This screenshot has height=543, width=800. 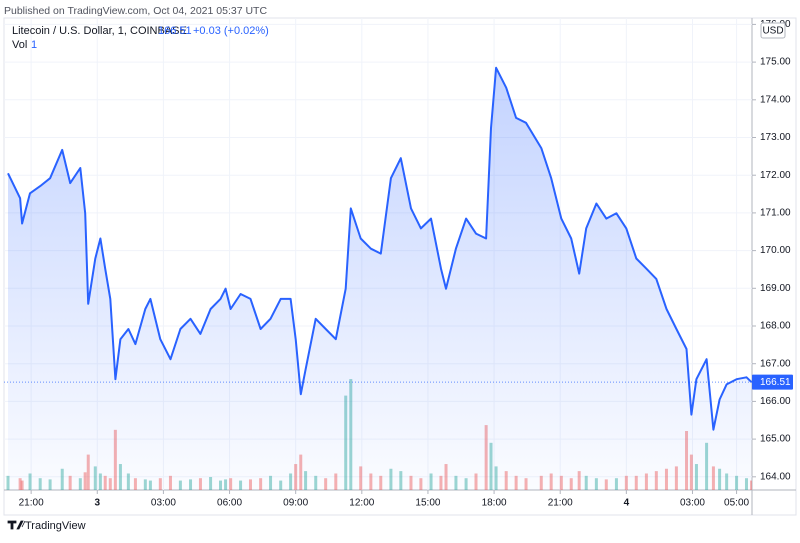 What do you see at coordinates (295, 503) in the screenshot?
I see `x-tick-label: 09:00` at bounding box center [295, 503].